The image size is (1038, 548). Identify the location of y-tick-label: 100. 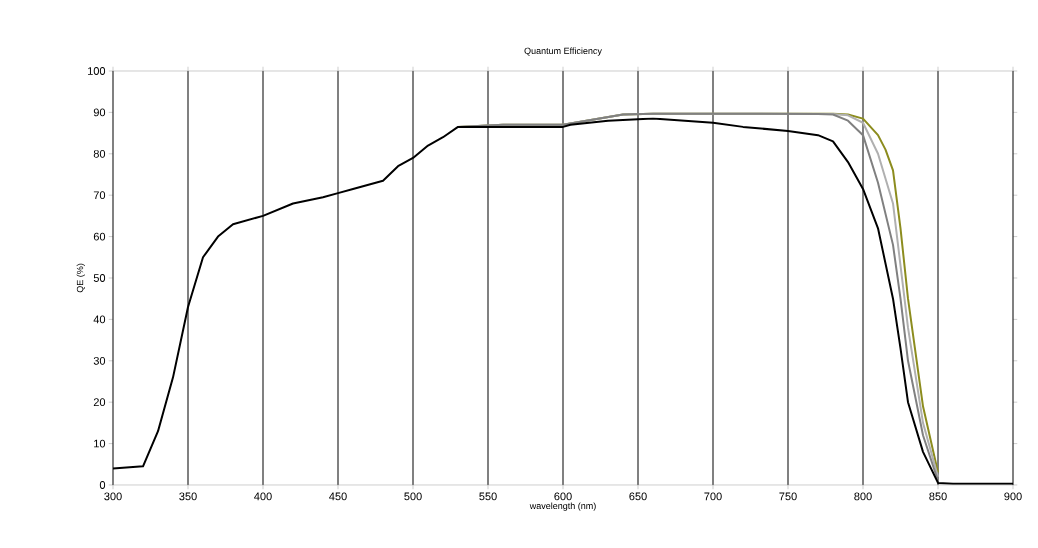
(97, 71).